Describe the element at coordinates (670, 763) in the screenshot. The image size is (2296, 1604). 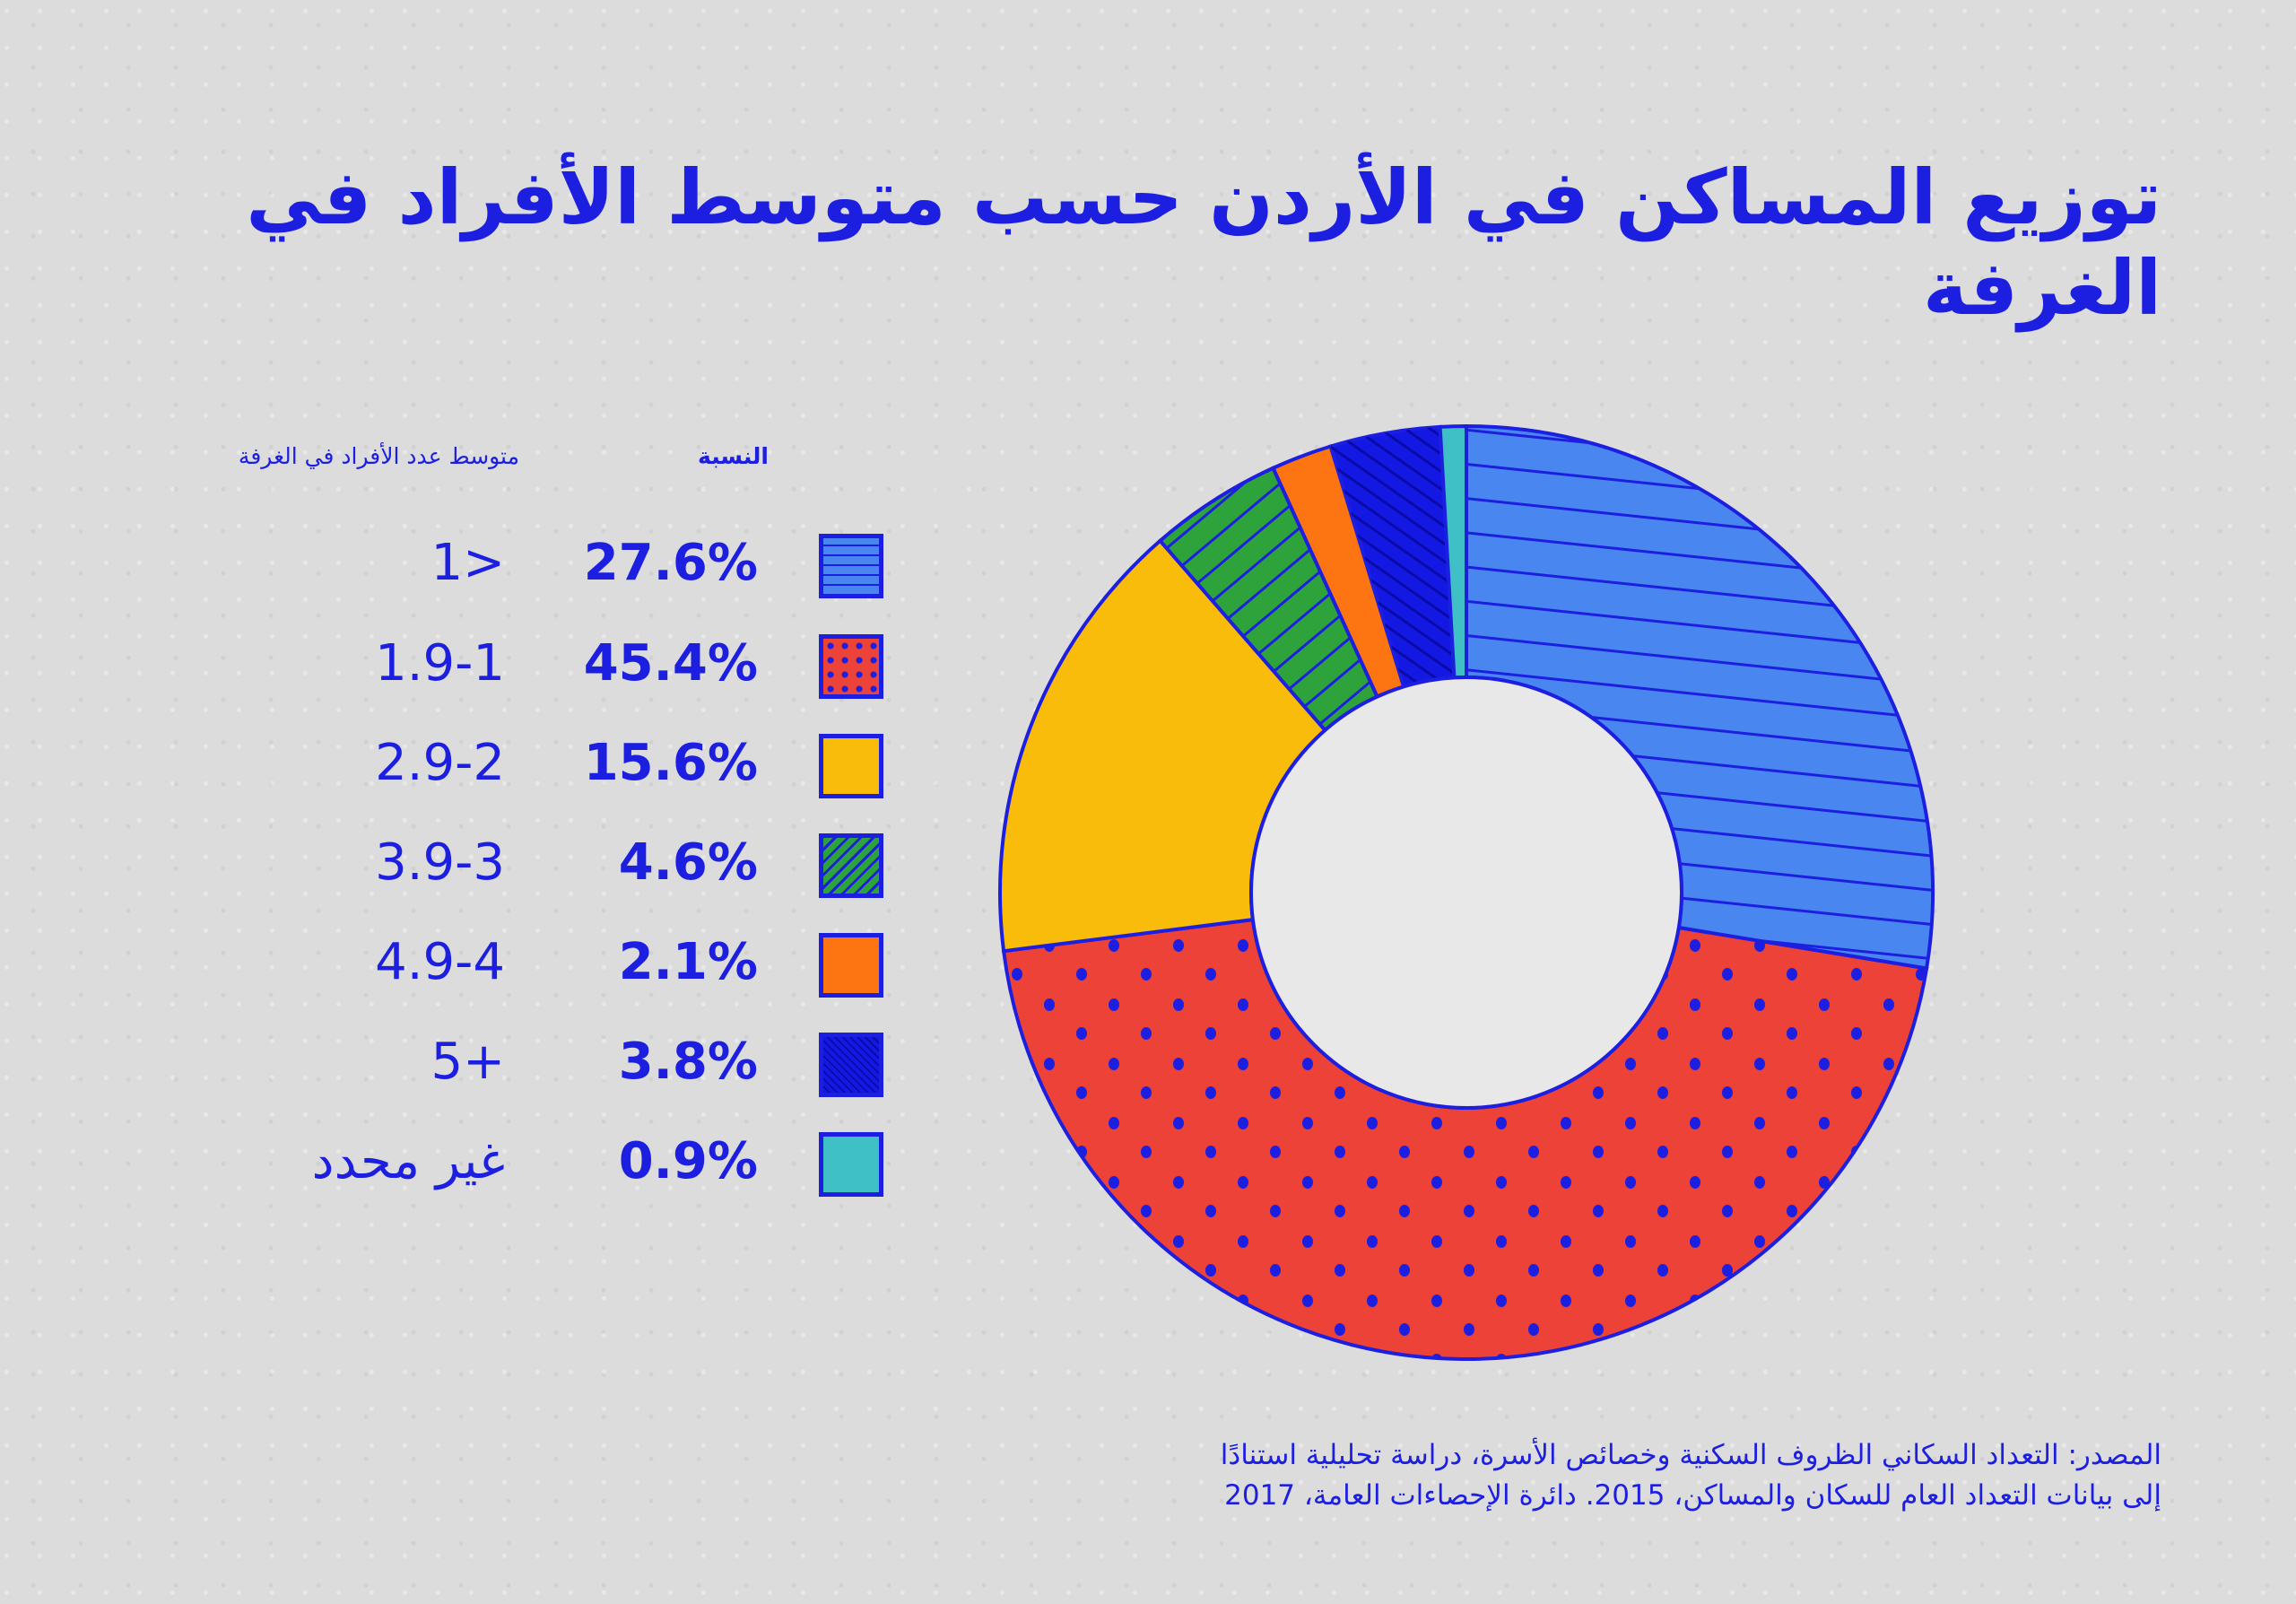
I see `legend-percent: 15.6%` at that location.